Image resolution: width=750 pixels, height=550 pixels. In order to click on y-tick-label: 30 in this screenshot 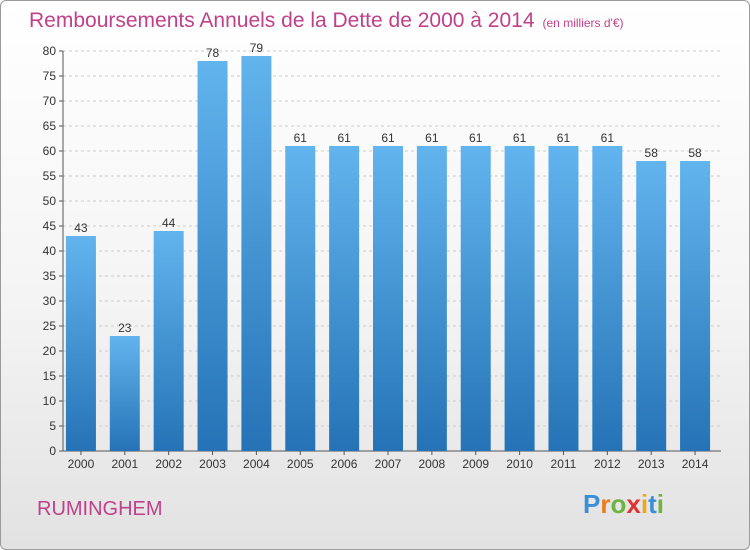, I will do `click(50, 301)`.